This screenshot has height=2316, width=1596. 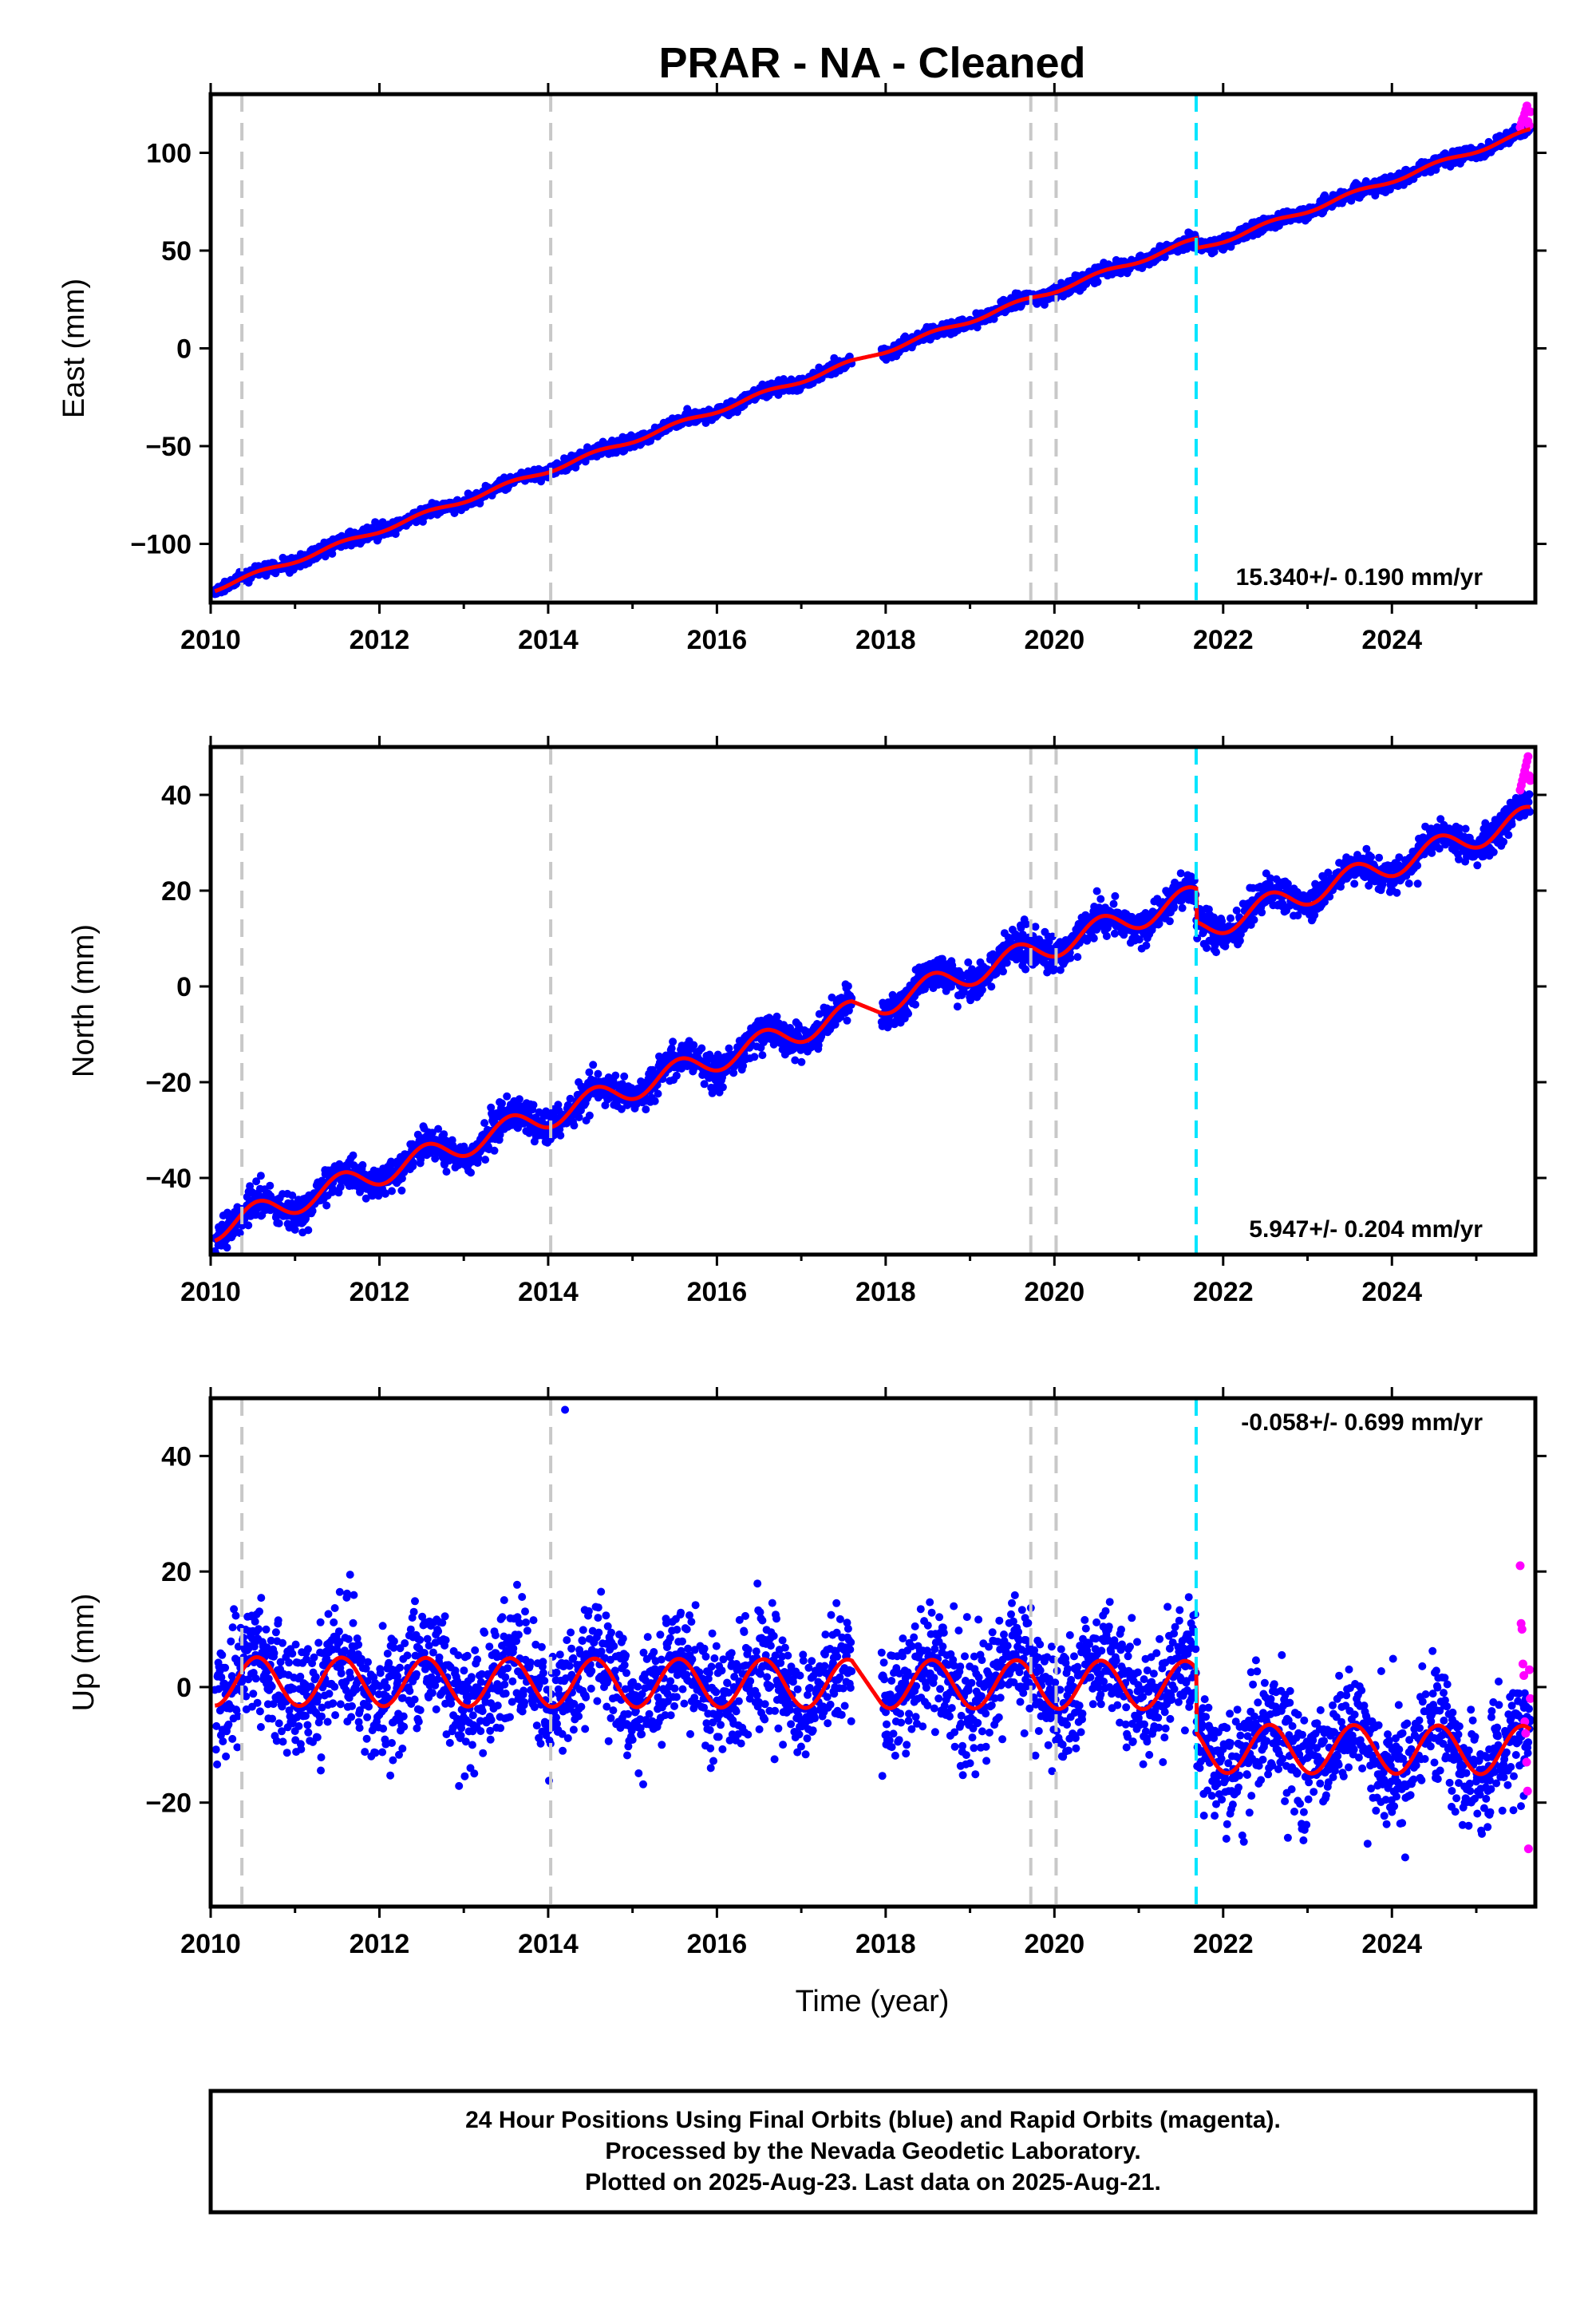 What do you see at coordinates (1391, 640) in the screenshot?
I see `x-tick-label: 2024` at bounding box center [1391, 640].